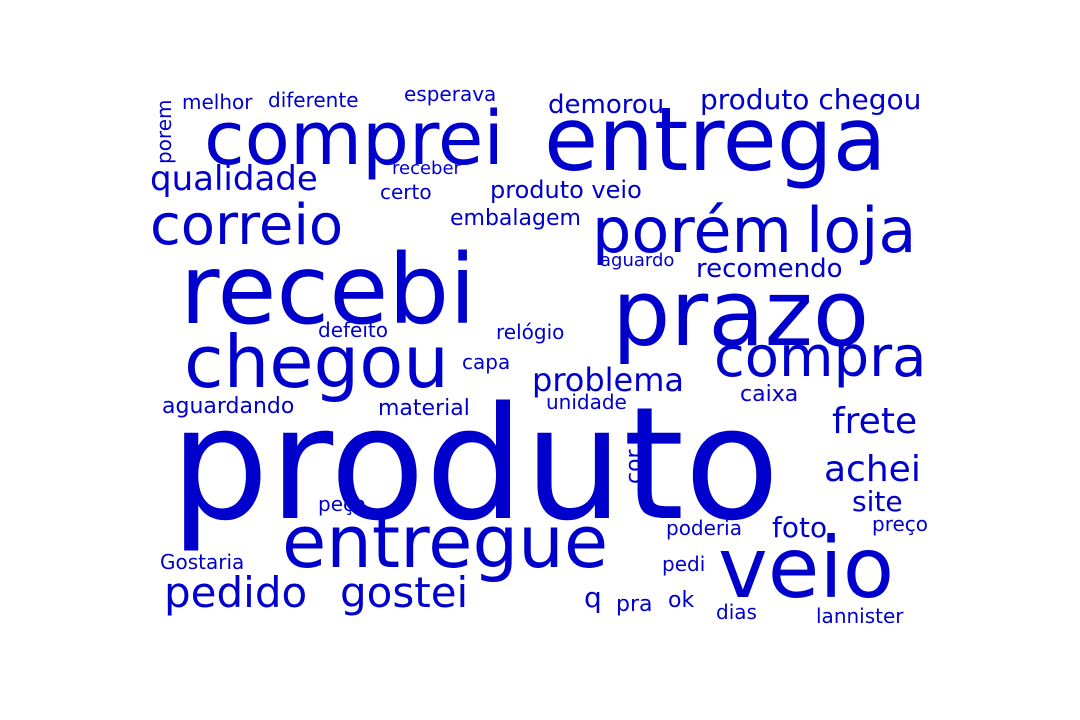  What do you see at coordinates (475, 464) in the screenshot?
I see `word-produto: produto` at bounding box center [475, 464].